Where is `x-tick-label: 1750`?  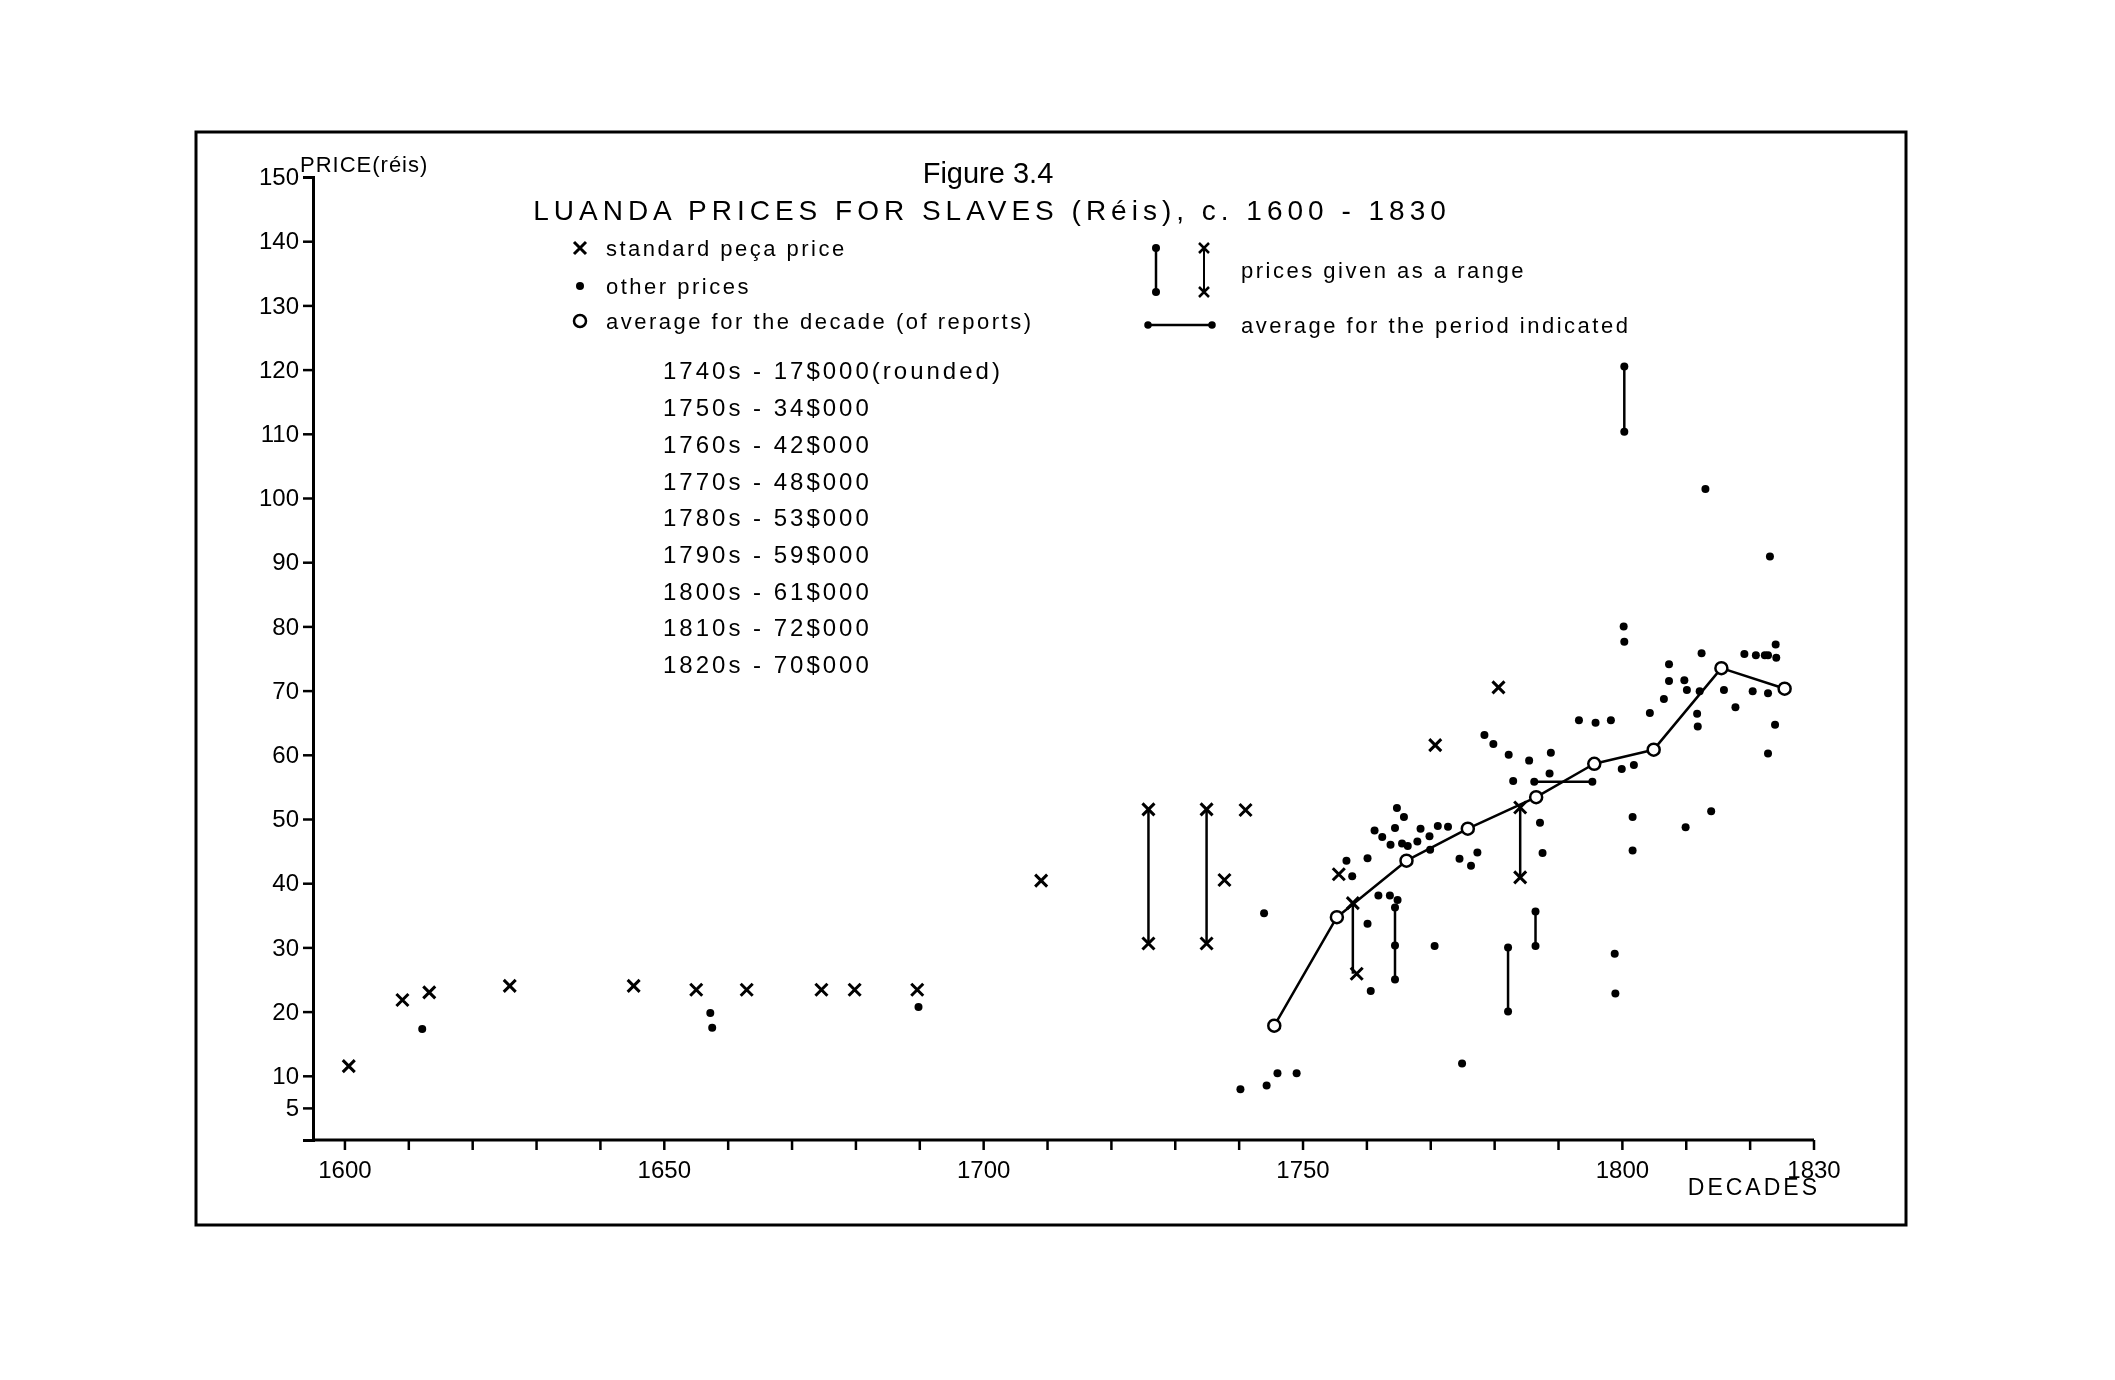 x-tick-label: 1750 is located at coordinates (1303, 1169).